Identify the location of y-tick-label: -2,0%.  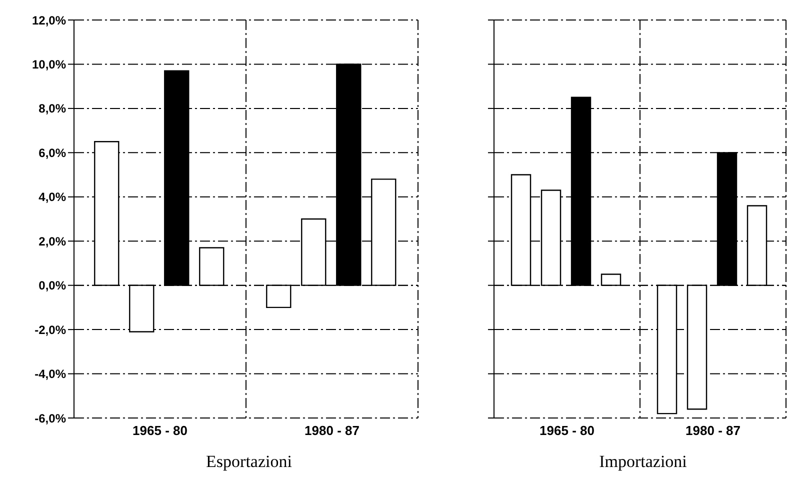
(50, 329).